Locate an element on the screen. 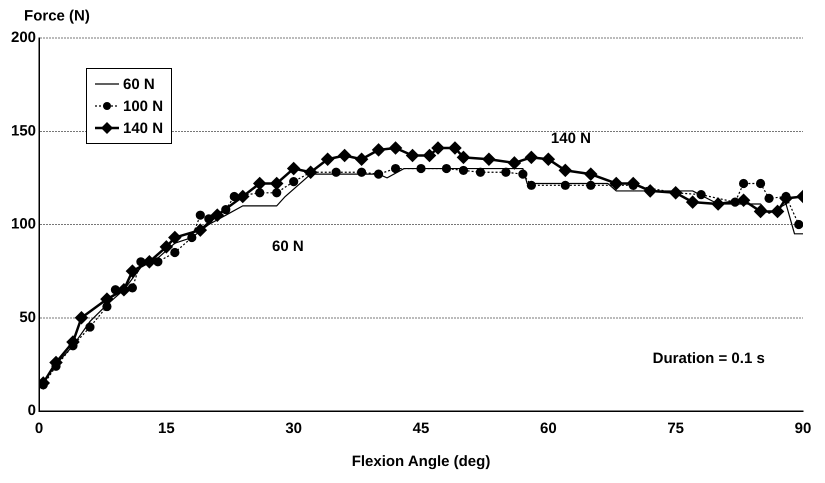  x-tick-label: 75 is located at coordinates (675, 429).